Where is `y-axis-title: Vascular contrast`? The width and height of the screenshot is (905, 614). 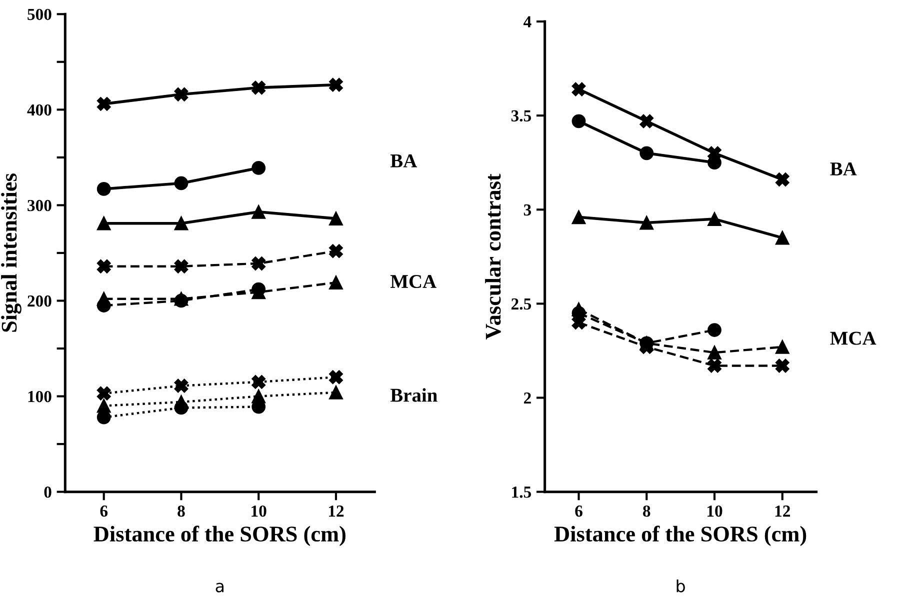 y-axis-title: Vascular contrast is located at coordinates (493, 257).